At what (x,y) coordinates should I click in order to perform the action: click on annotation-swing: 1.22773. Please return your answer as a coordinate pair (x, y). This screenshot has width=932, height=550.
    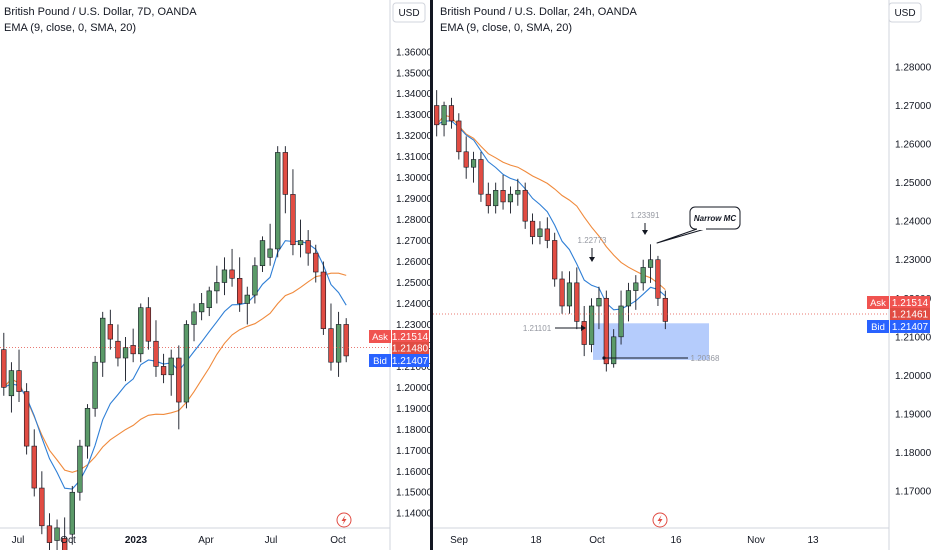
    Looking at the image, I should click on (592, 249).